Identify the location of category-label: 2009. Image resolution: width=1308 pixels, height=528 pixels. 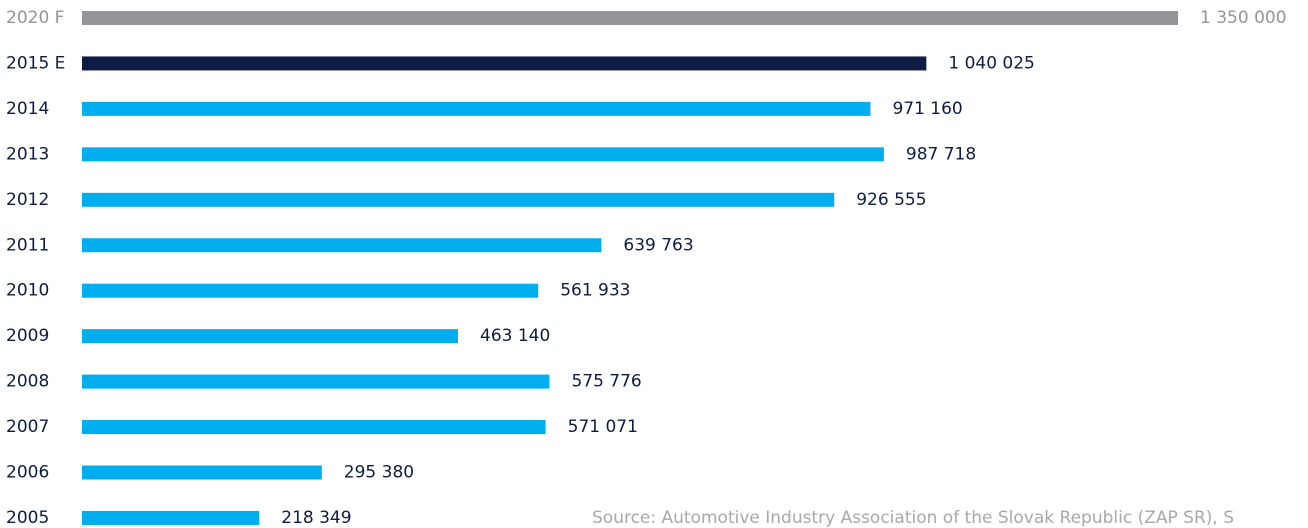
(27, 336).